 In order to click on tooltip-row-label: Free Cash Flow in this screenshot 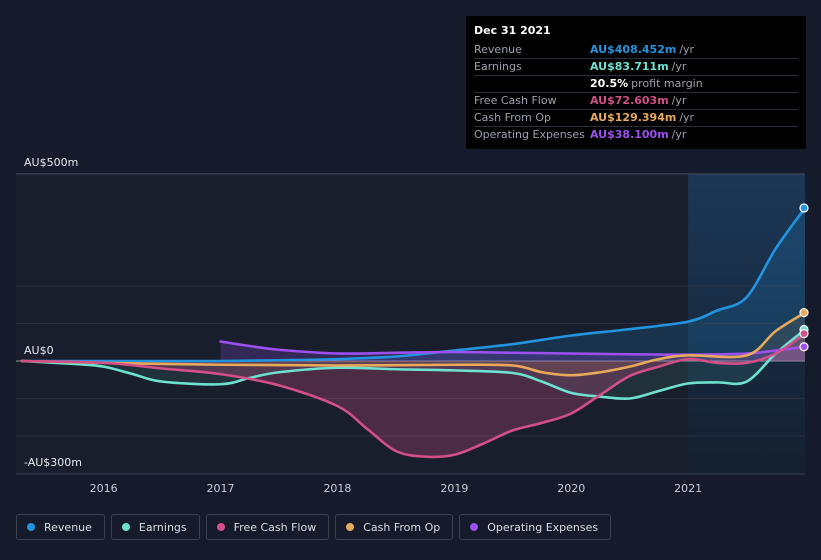, I will do `click(515, 100)`.